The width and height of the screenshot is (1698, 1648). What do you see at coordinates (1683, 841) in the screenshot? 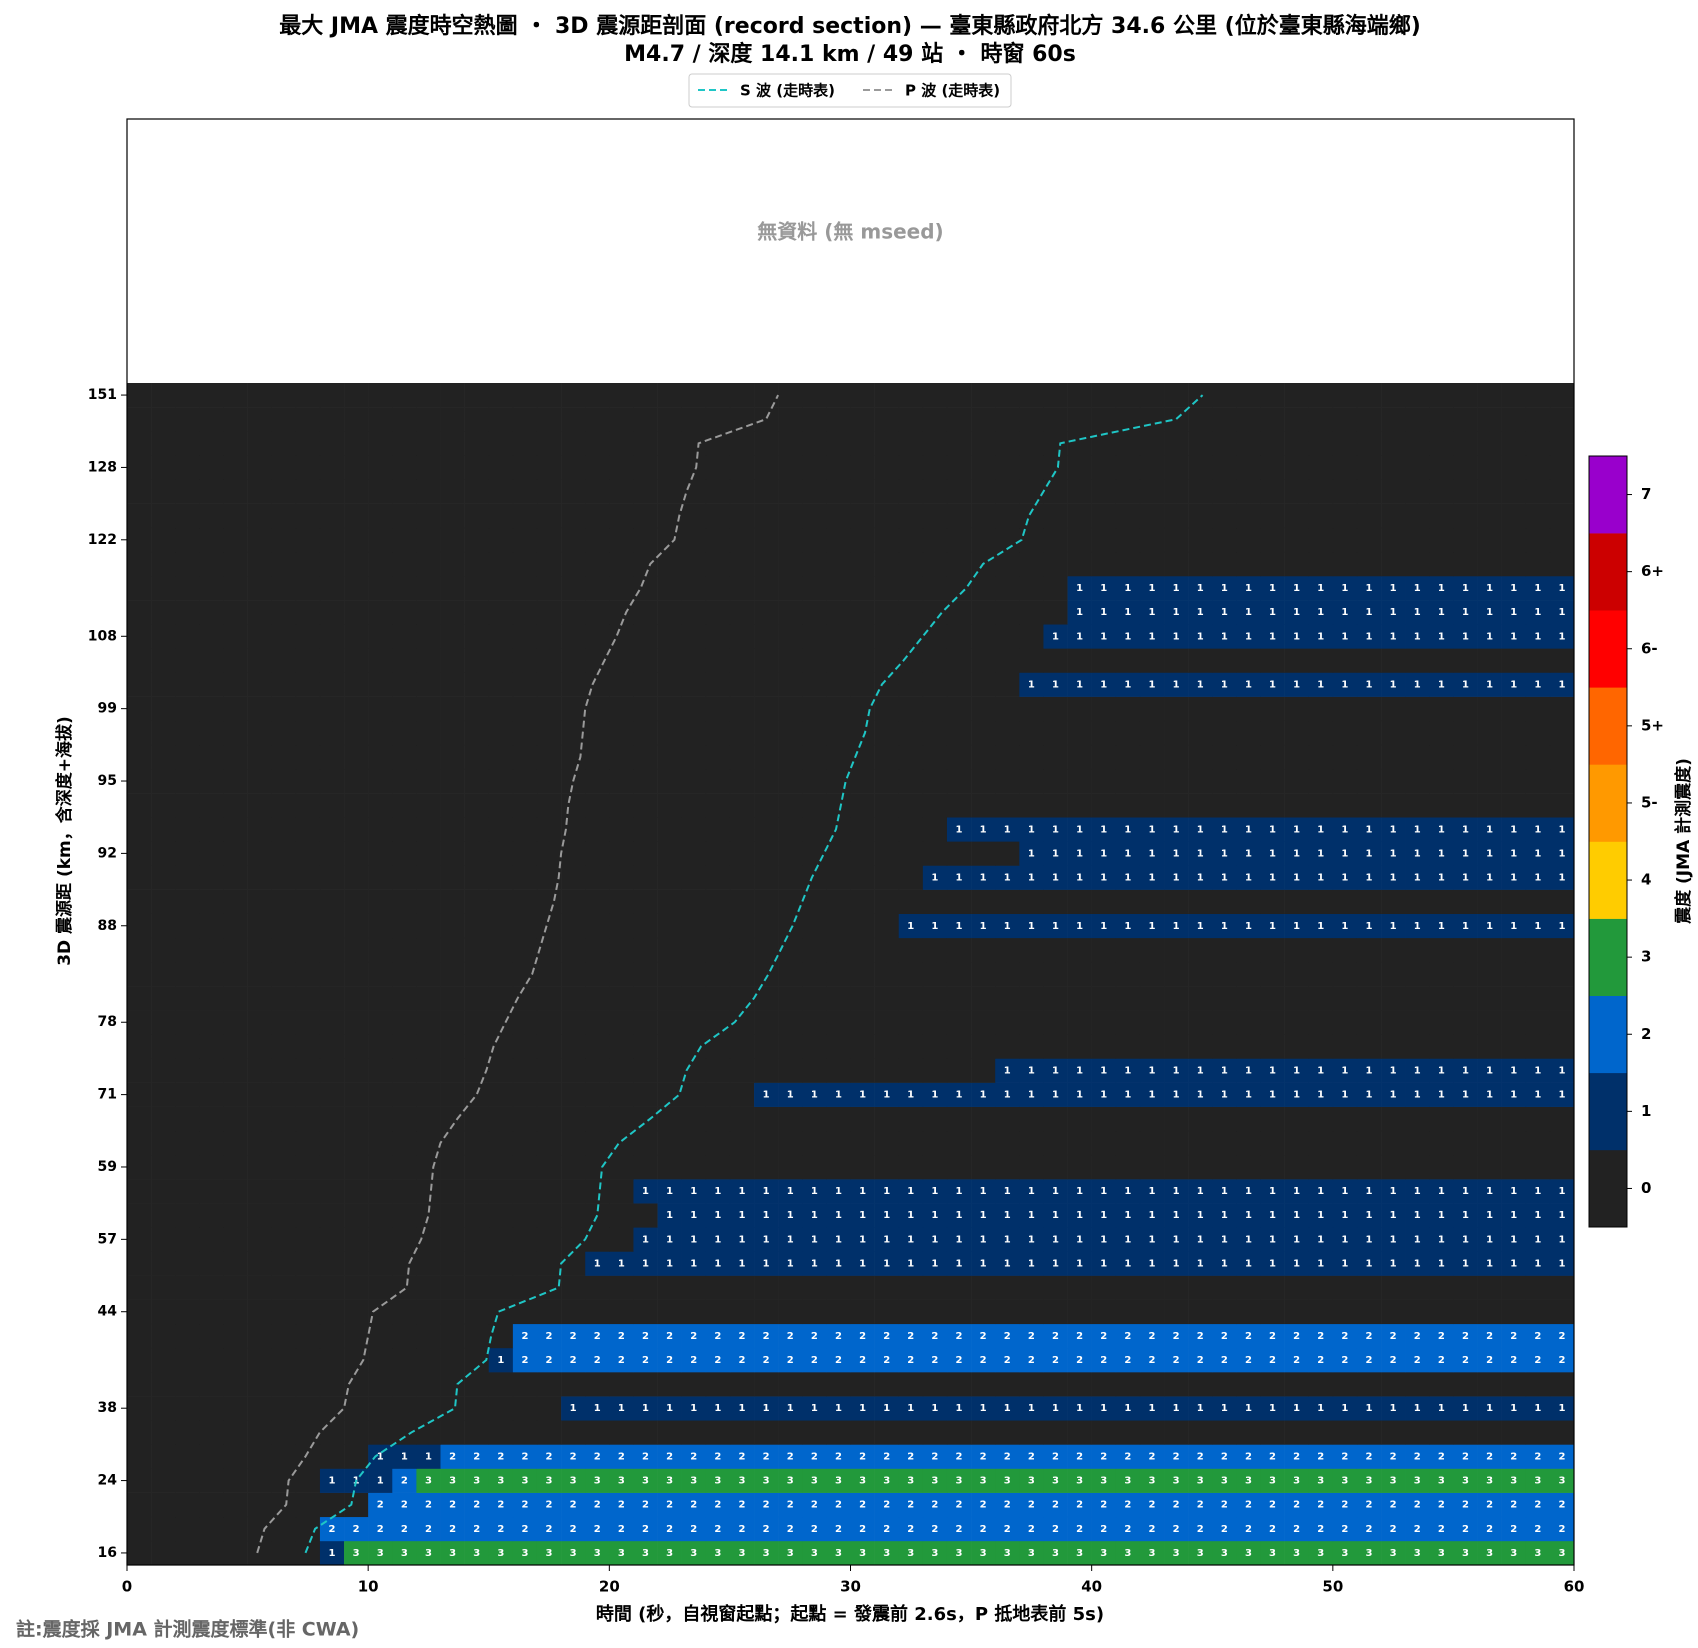
I see `colorbar-title: 震度 (JMA 計測震度)` at bounding box center [1683, 841].